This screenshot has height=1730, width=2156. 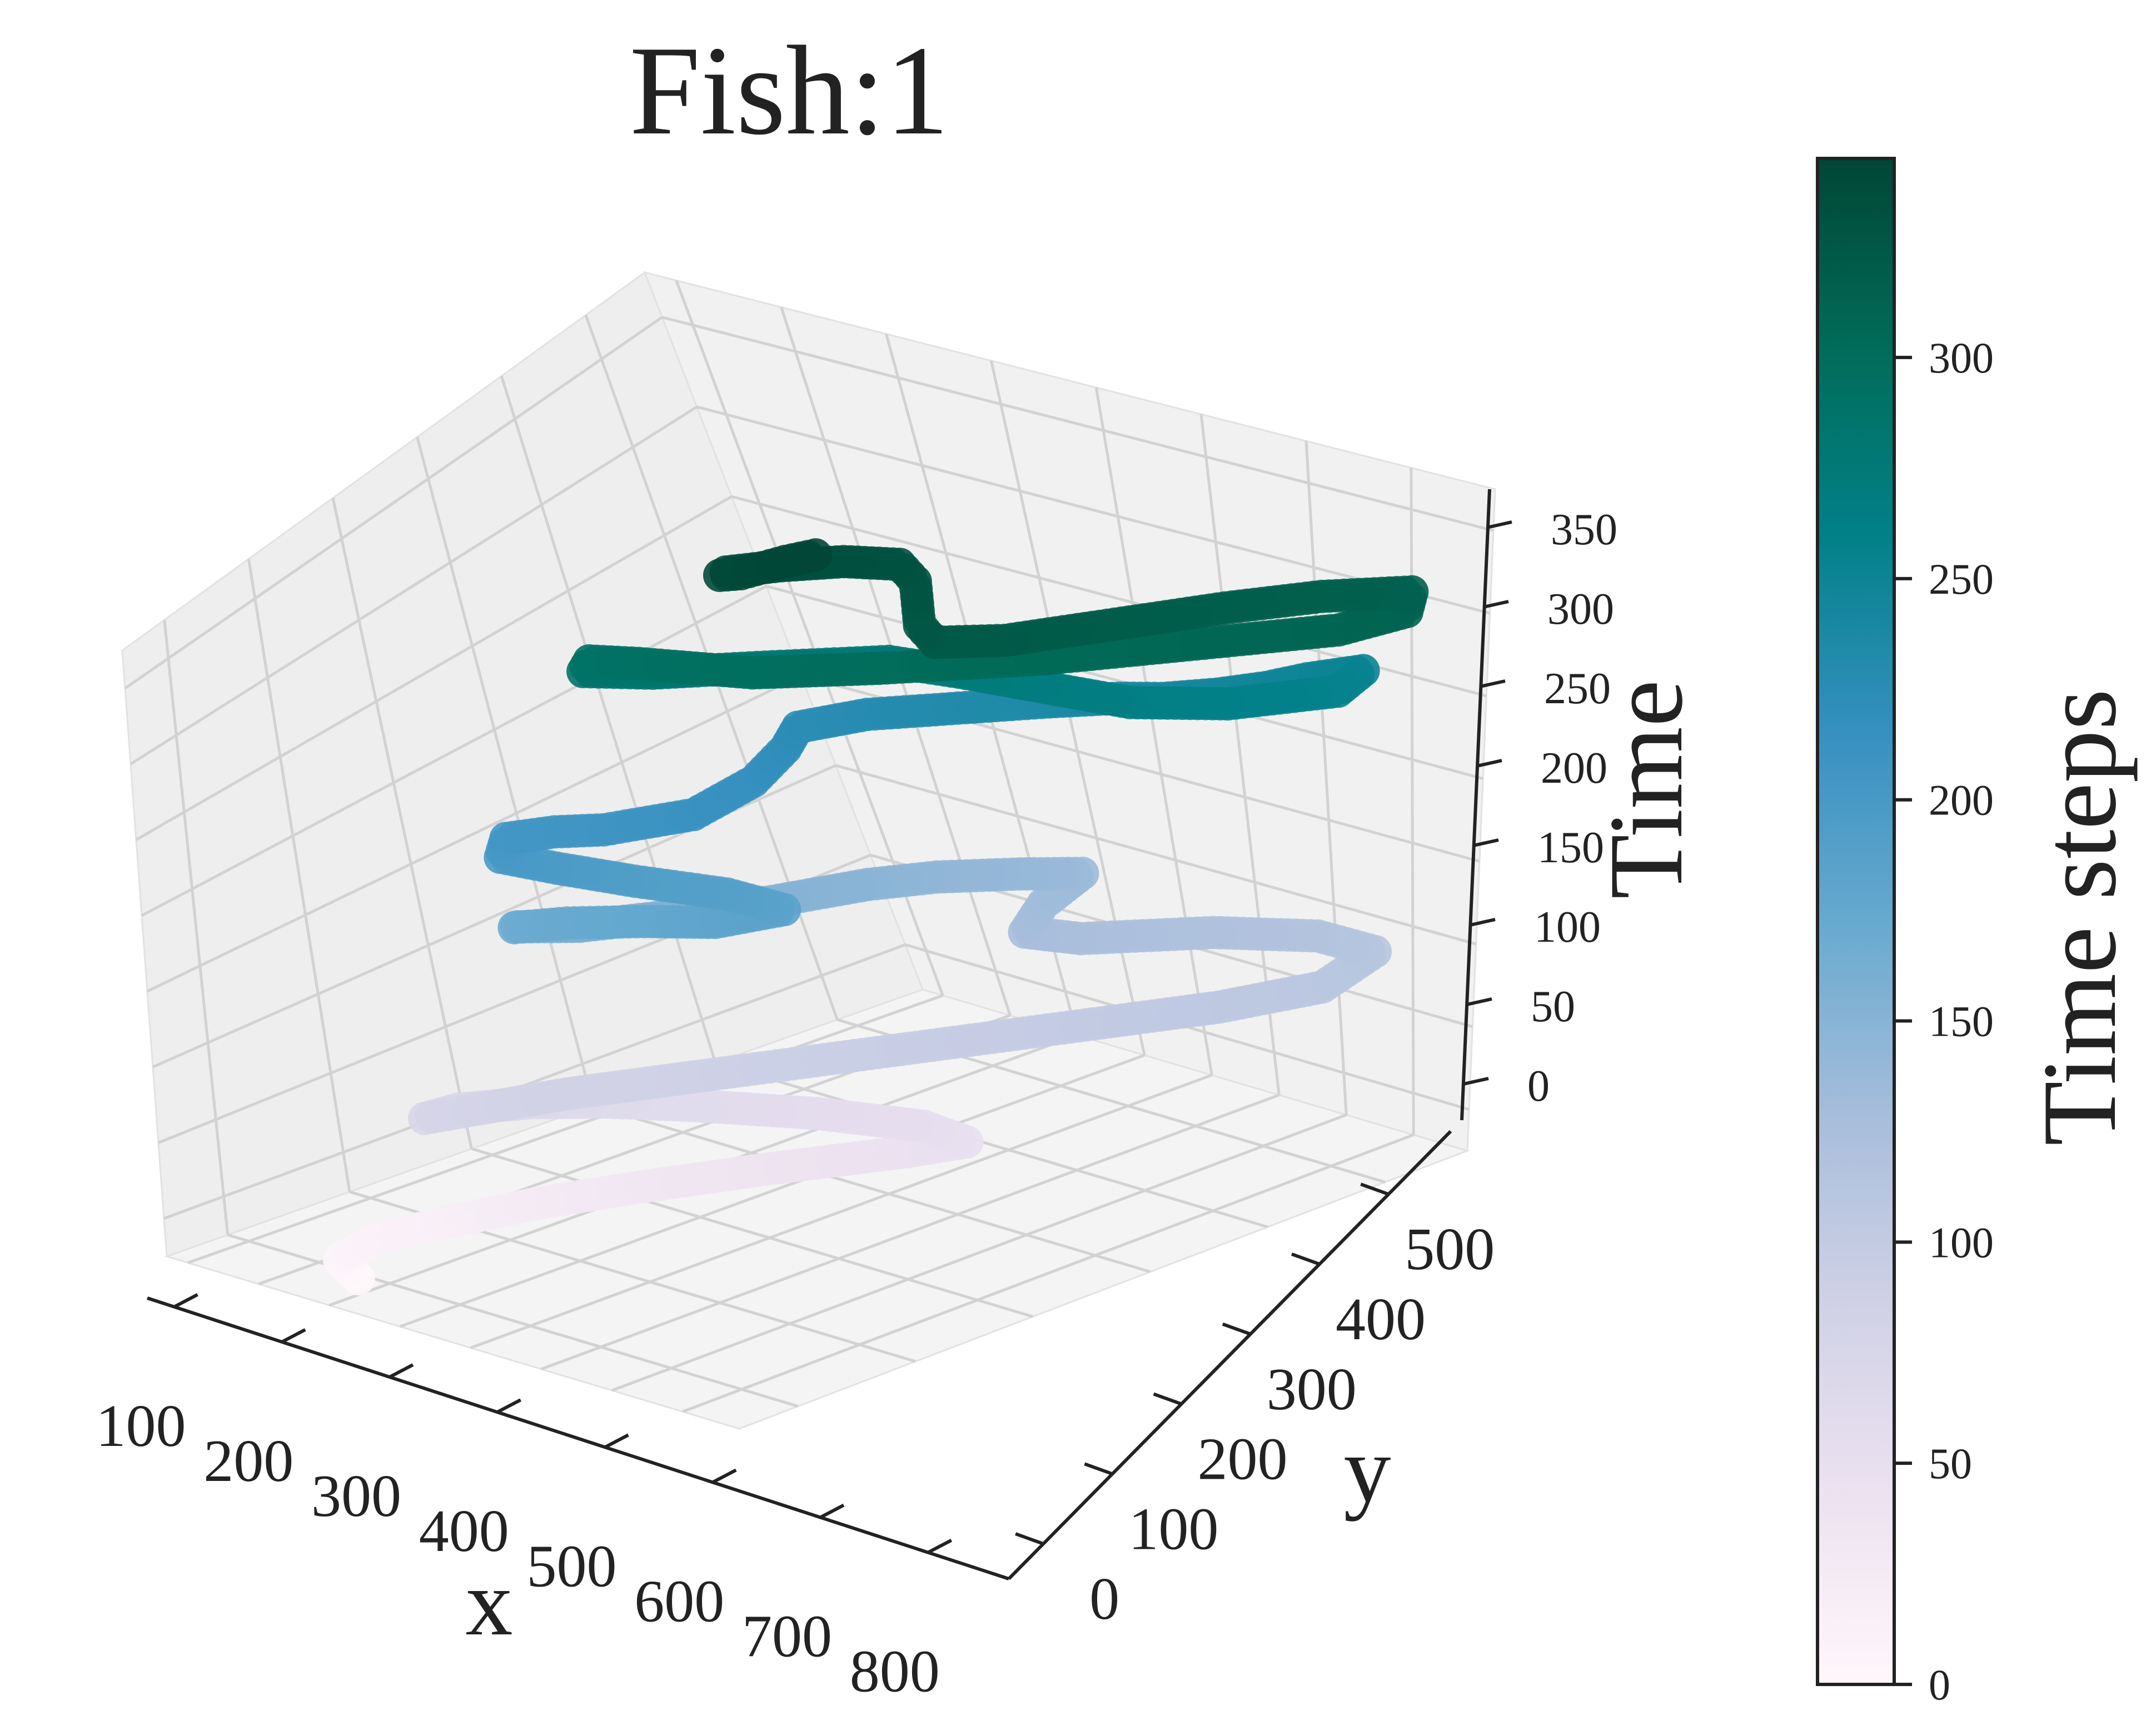 What do you see at coordinates (489, 1602) in the screenshot?
I see `x-axis-label: x` at bounding box center [489, 1602].